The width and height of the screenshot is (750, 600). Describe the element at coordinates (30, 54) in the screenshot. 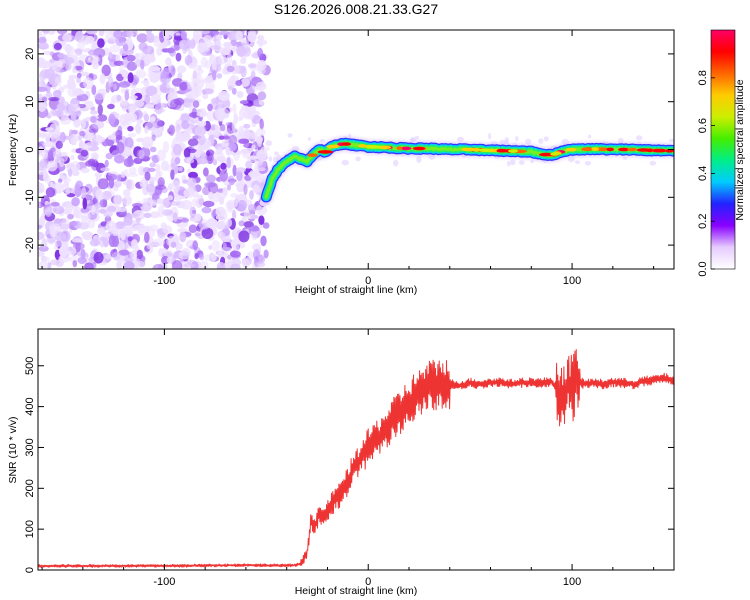

I see `y-tick-label: 20` at that location.